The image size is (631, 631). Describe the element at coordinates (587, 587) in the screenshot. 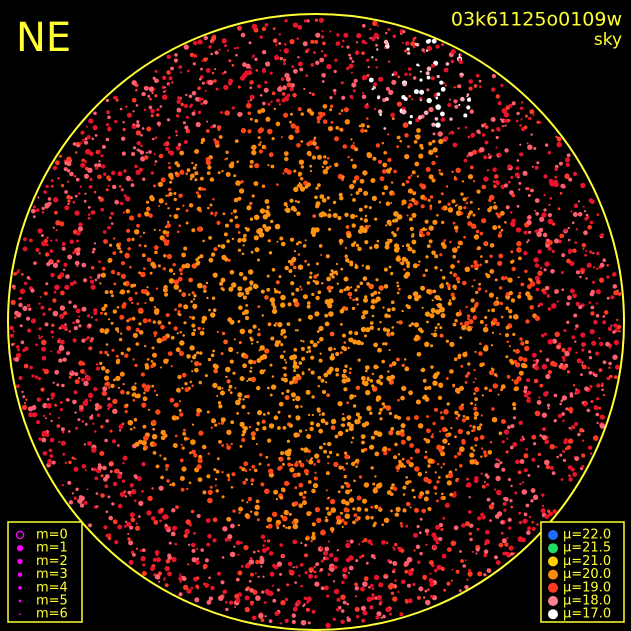

I see `brightness-label: μ=19.0` at that location.